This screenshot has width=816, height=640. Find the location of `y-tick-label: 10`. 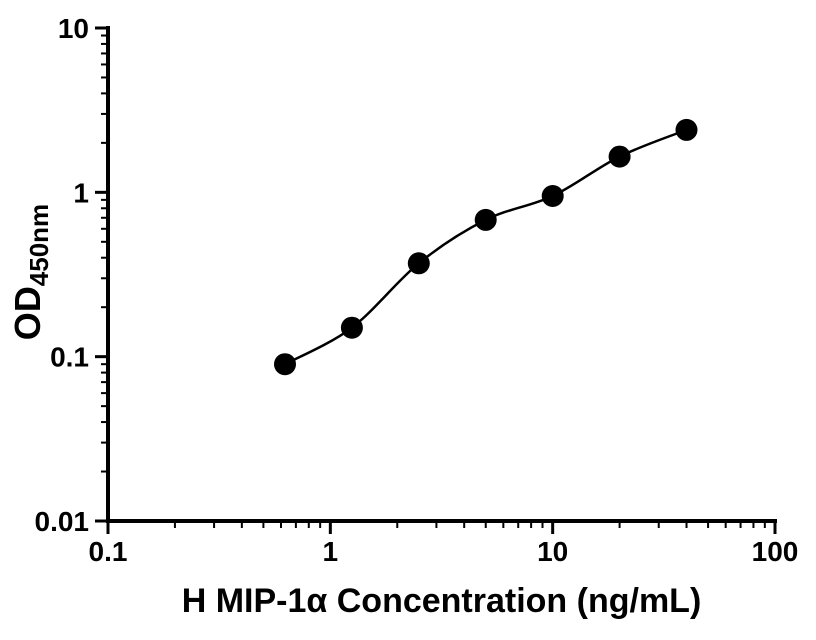

y-tick-label: 10 is located at coordinates (73, 28).